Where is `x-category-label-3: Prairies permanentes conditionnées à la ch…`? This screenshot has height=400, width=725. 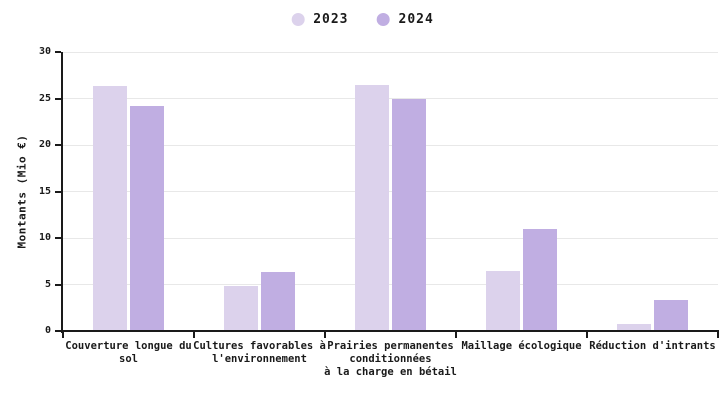
x-category-label-3: Prairies permanentes conditionnées à la ch… is located at coordinates (390, 359).